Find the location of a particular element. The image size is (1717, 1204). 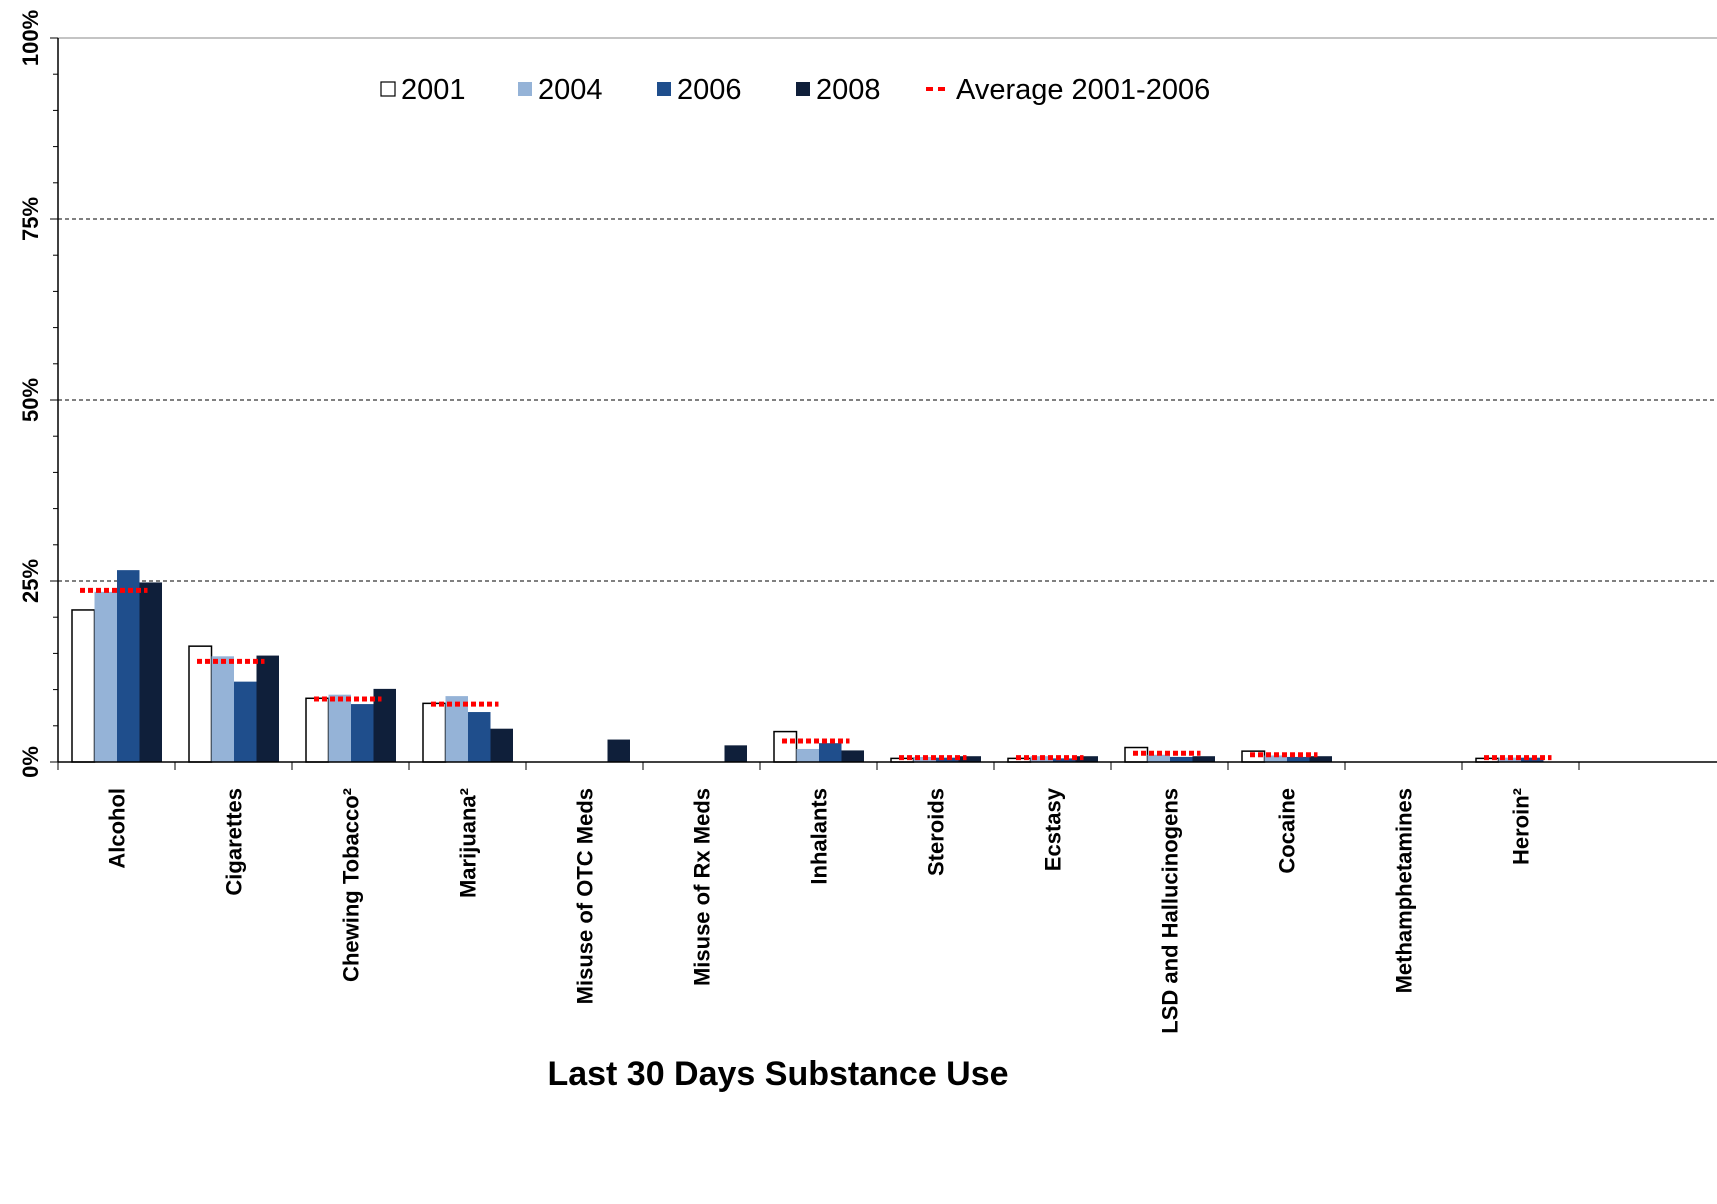

legend-item-1: 2004 is located at coordinates (560, 90).